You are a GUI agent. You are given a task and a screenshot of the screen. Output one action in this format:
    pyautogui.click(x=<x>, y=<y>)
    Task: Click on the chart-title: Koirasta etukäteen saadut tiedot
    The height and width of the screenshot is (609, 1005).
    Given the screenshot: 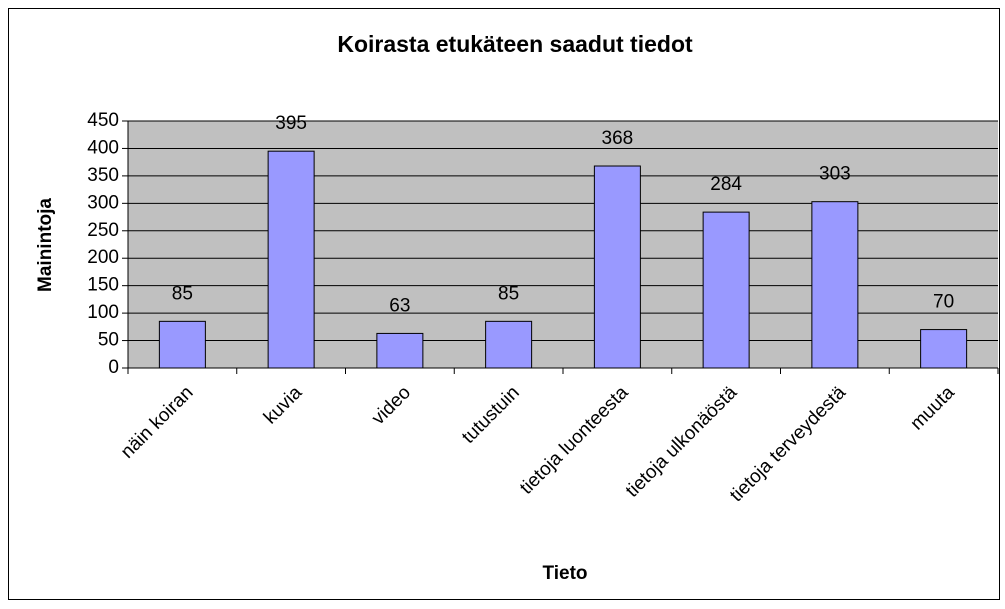 What is the action you would take?
    pyautogui.click(x=515, y=44)
    